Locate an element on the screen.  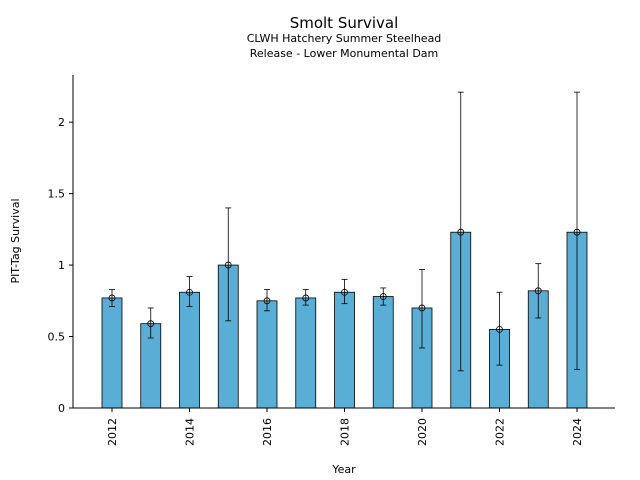
x-tick-label: 2016 is located at coordinates (267, 432).